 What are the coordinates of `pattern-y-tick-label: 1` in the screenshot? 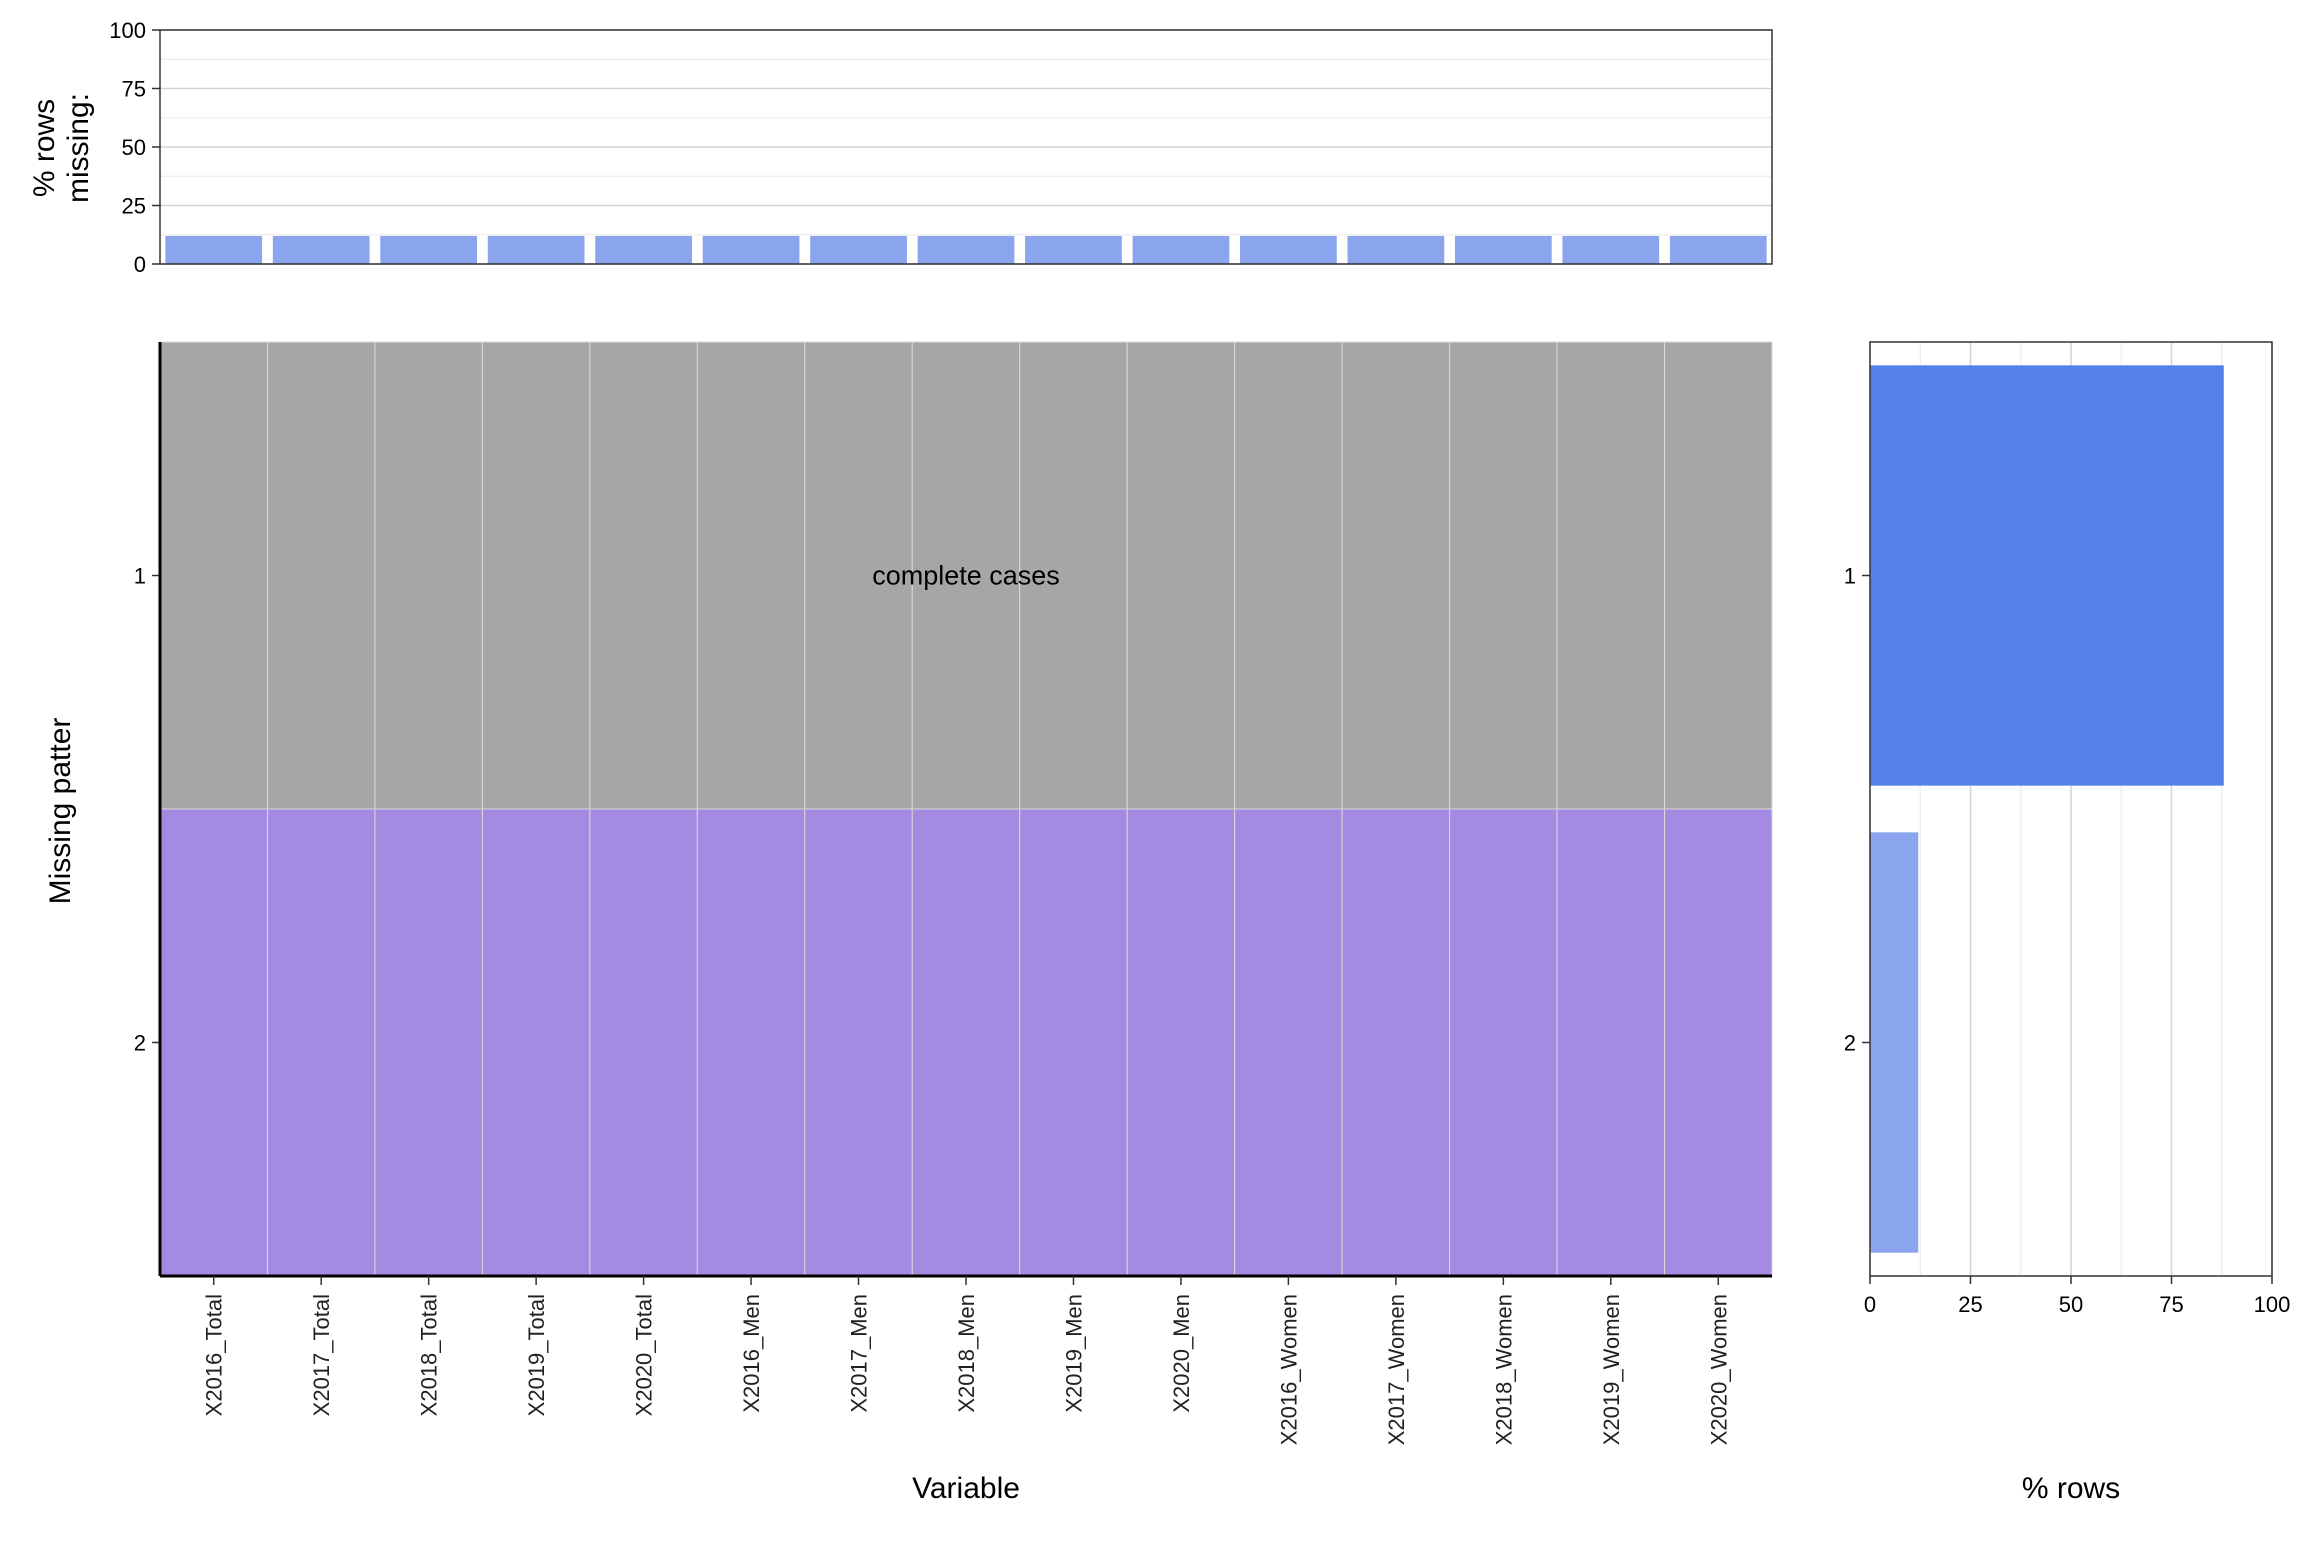 It's located at (140, 576).